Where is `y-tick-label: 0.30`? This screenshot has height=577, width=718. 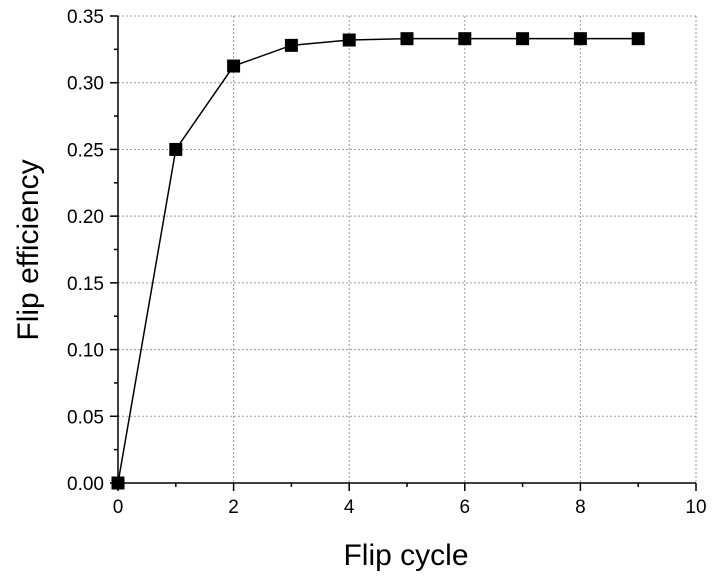
y-tick-label: 0.30 is located at coordinates (85, 84).